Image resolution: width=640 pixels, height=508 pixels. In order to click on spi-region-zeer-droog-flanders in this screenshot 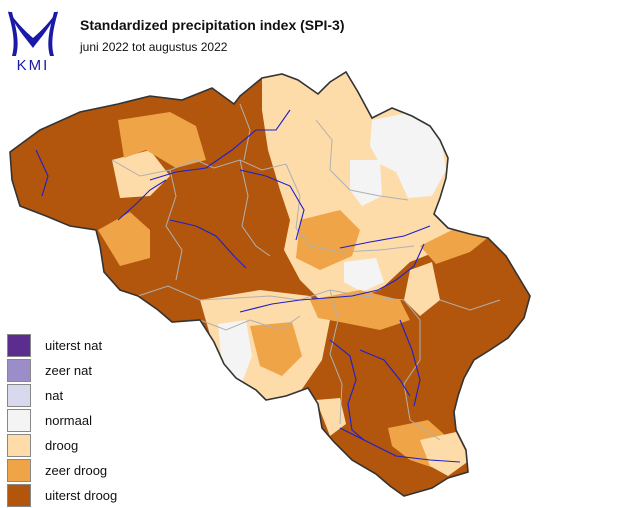, I will do `click(124, 239)`.